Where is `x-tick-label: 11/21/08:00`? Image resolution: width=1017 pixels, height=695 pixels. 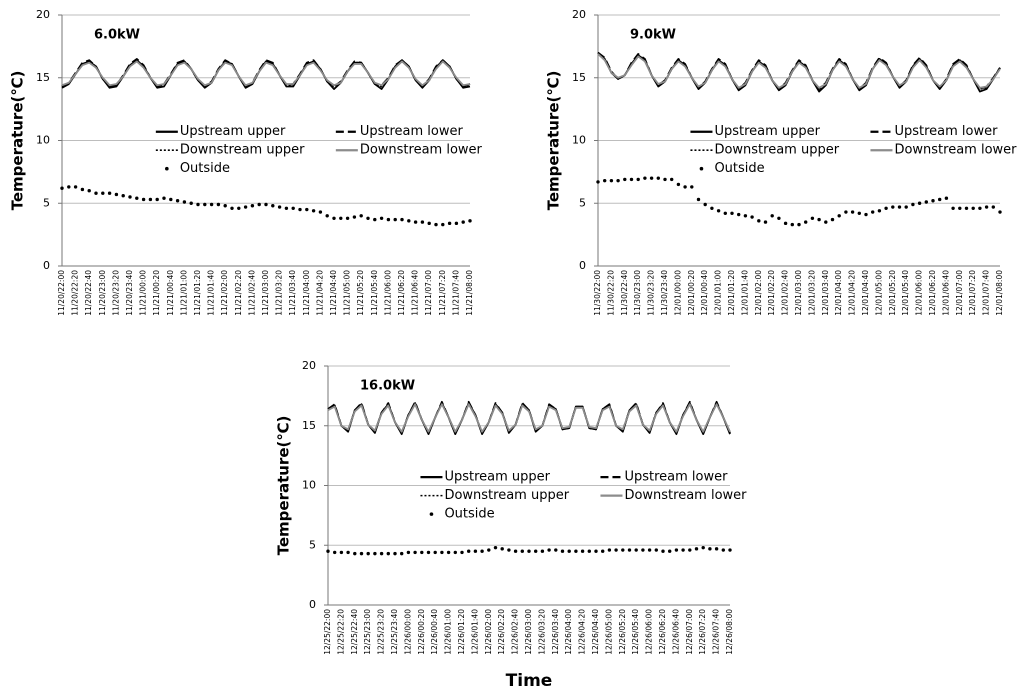
x-tick-label: 11/21/08:00 is located at coordinates (469, 293).